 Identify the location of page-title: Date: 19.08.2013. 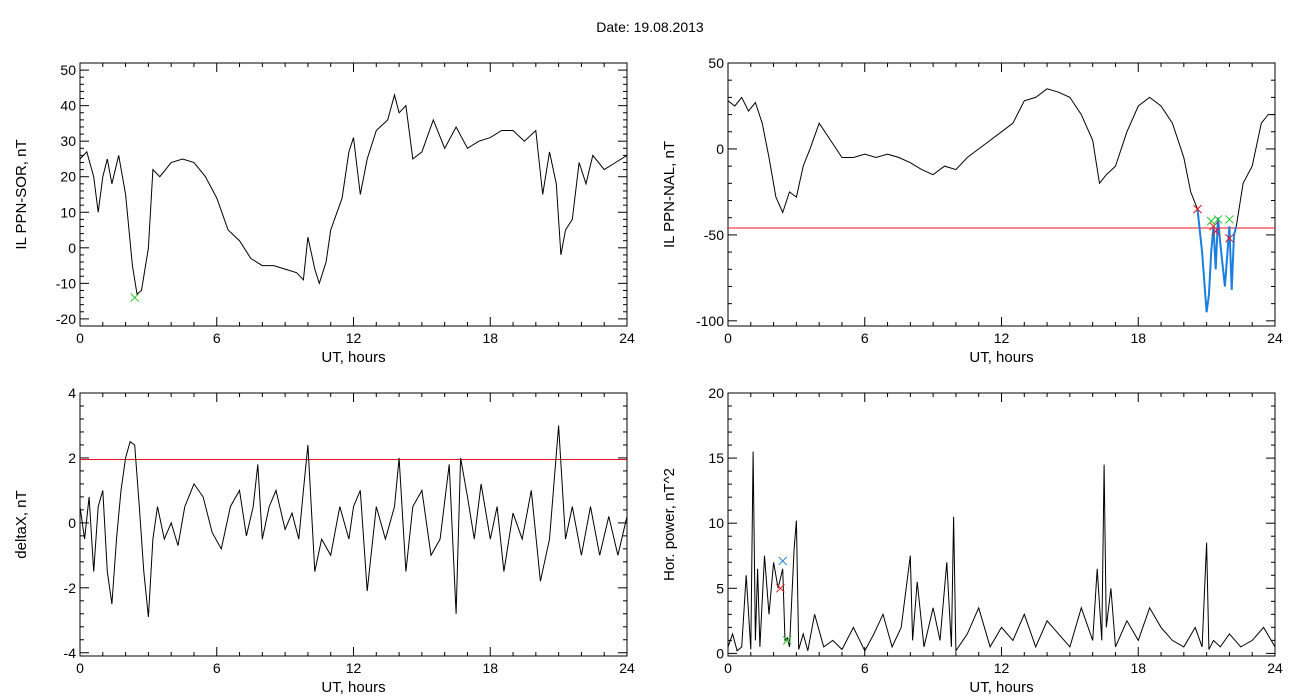
(650, 27).